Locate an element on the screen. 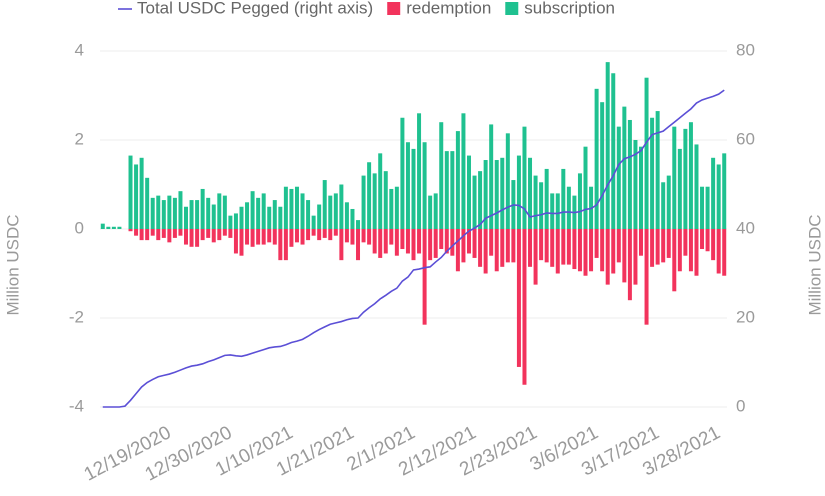 The height and width of the screenshot is (496, 825). legend-label: redemption is located at coordinates (448, 8).